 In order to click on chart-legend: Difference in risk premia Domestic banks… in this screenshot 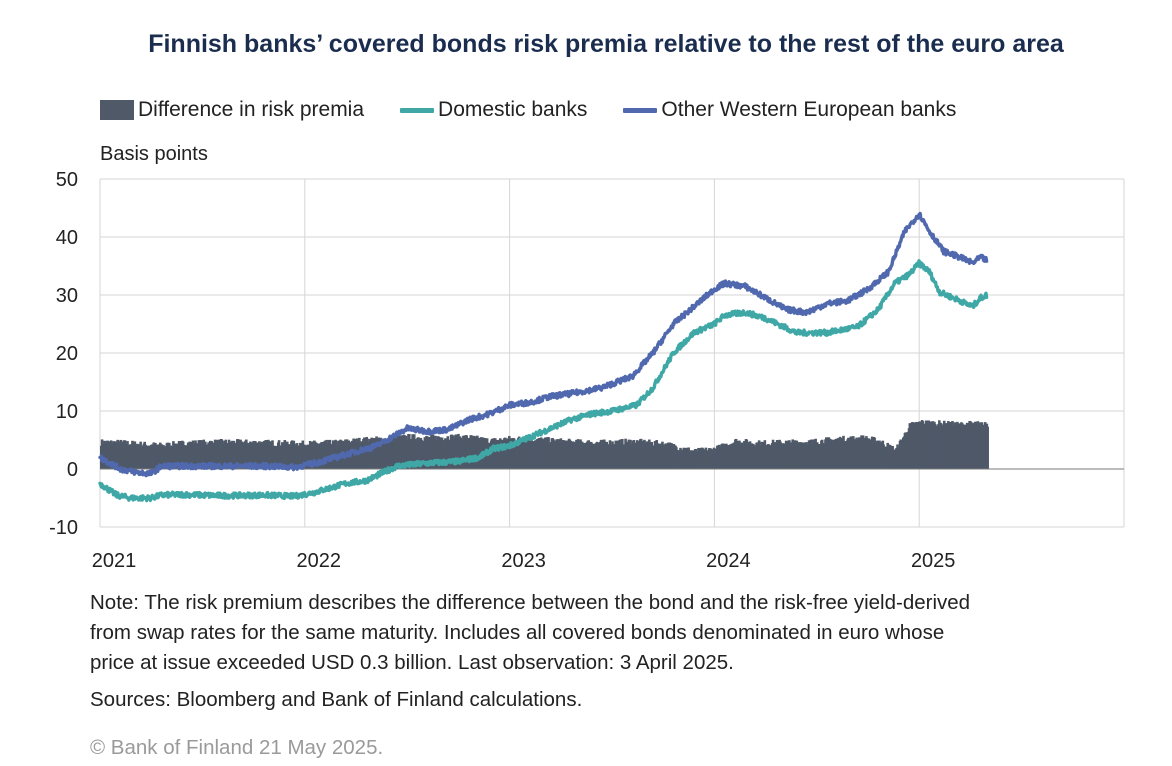, I will do `click(546, 110)`.